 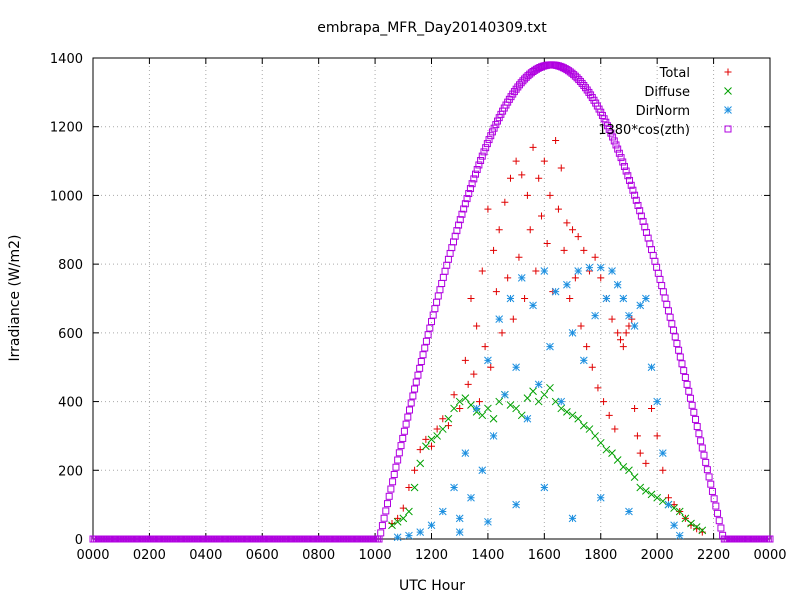 What do you see at coordinates (70, 265) in the screenshot?
I see `y-tick-label: 800` at bounding box center [70, 265].